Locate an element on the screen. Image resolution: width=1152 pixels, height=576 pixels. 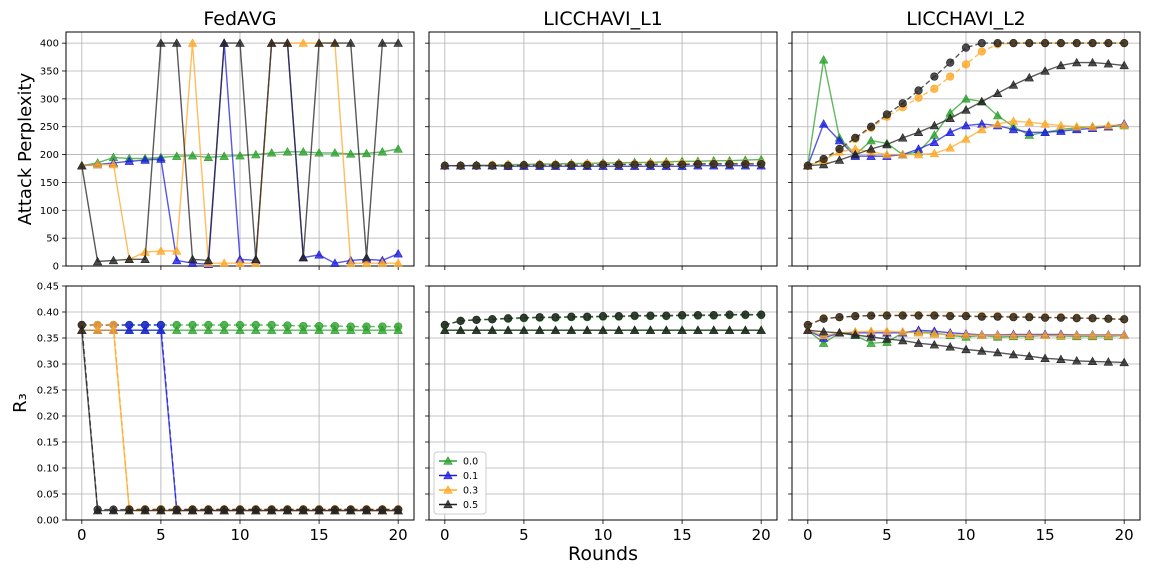
series-0-5-solid is located at coordinates (603, 329).